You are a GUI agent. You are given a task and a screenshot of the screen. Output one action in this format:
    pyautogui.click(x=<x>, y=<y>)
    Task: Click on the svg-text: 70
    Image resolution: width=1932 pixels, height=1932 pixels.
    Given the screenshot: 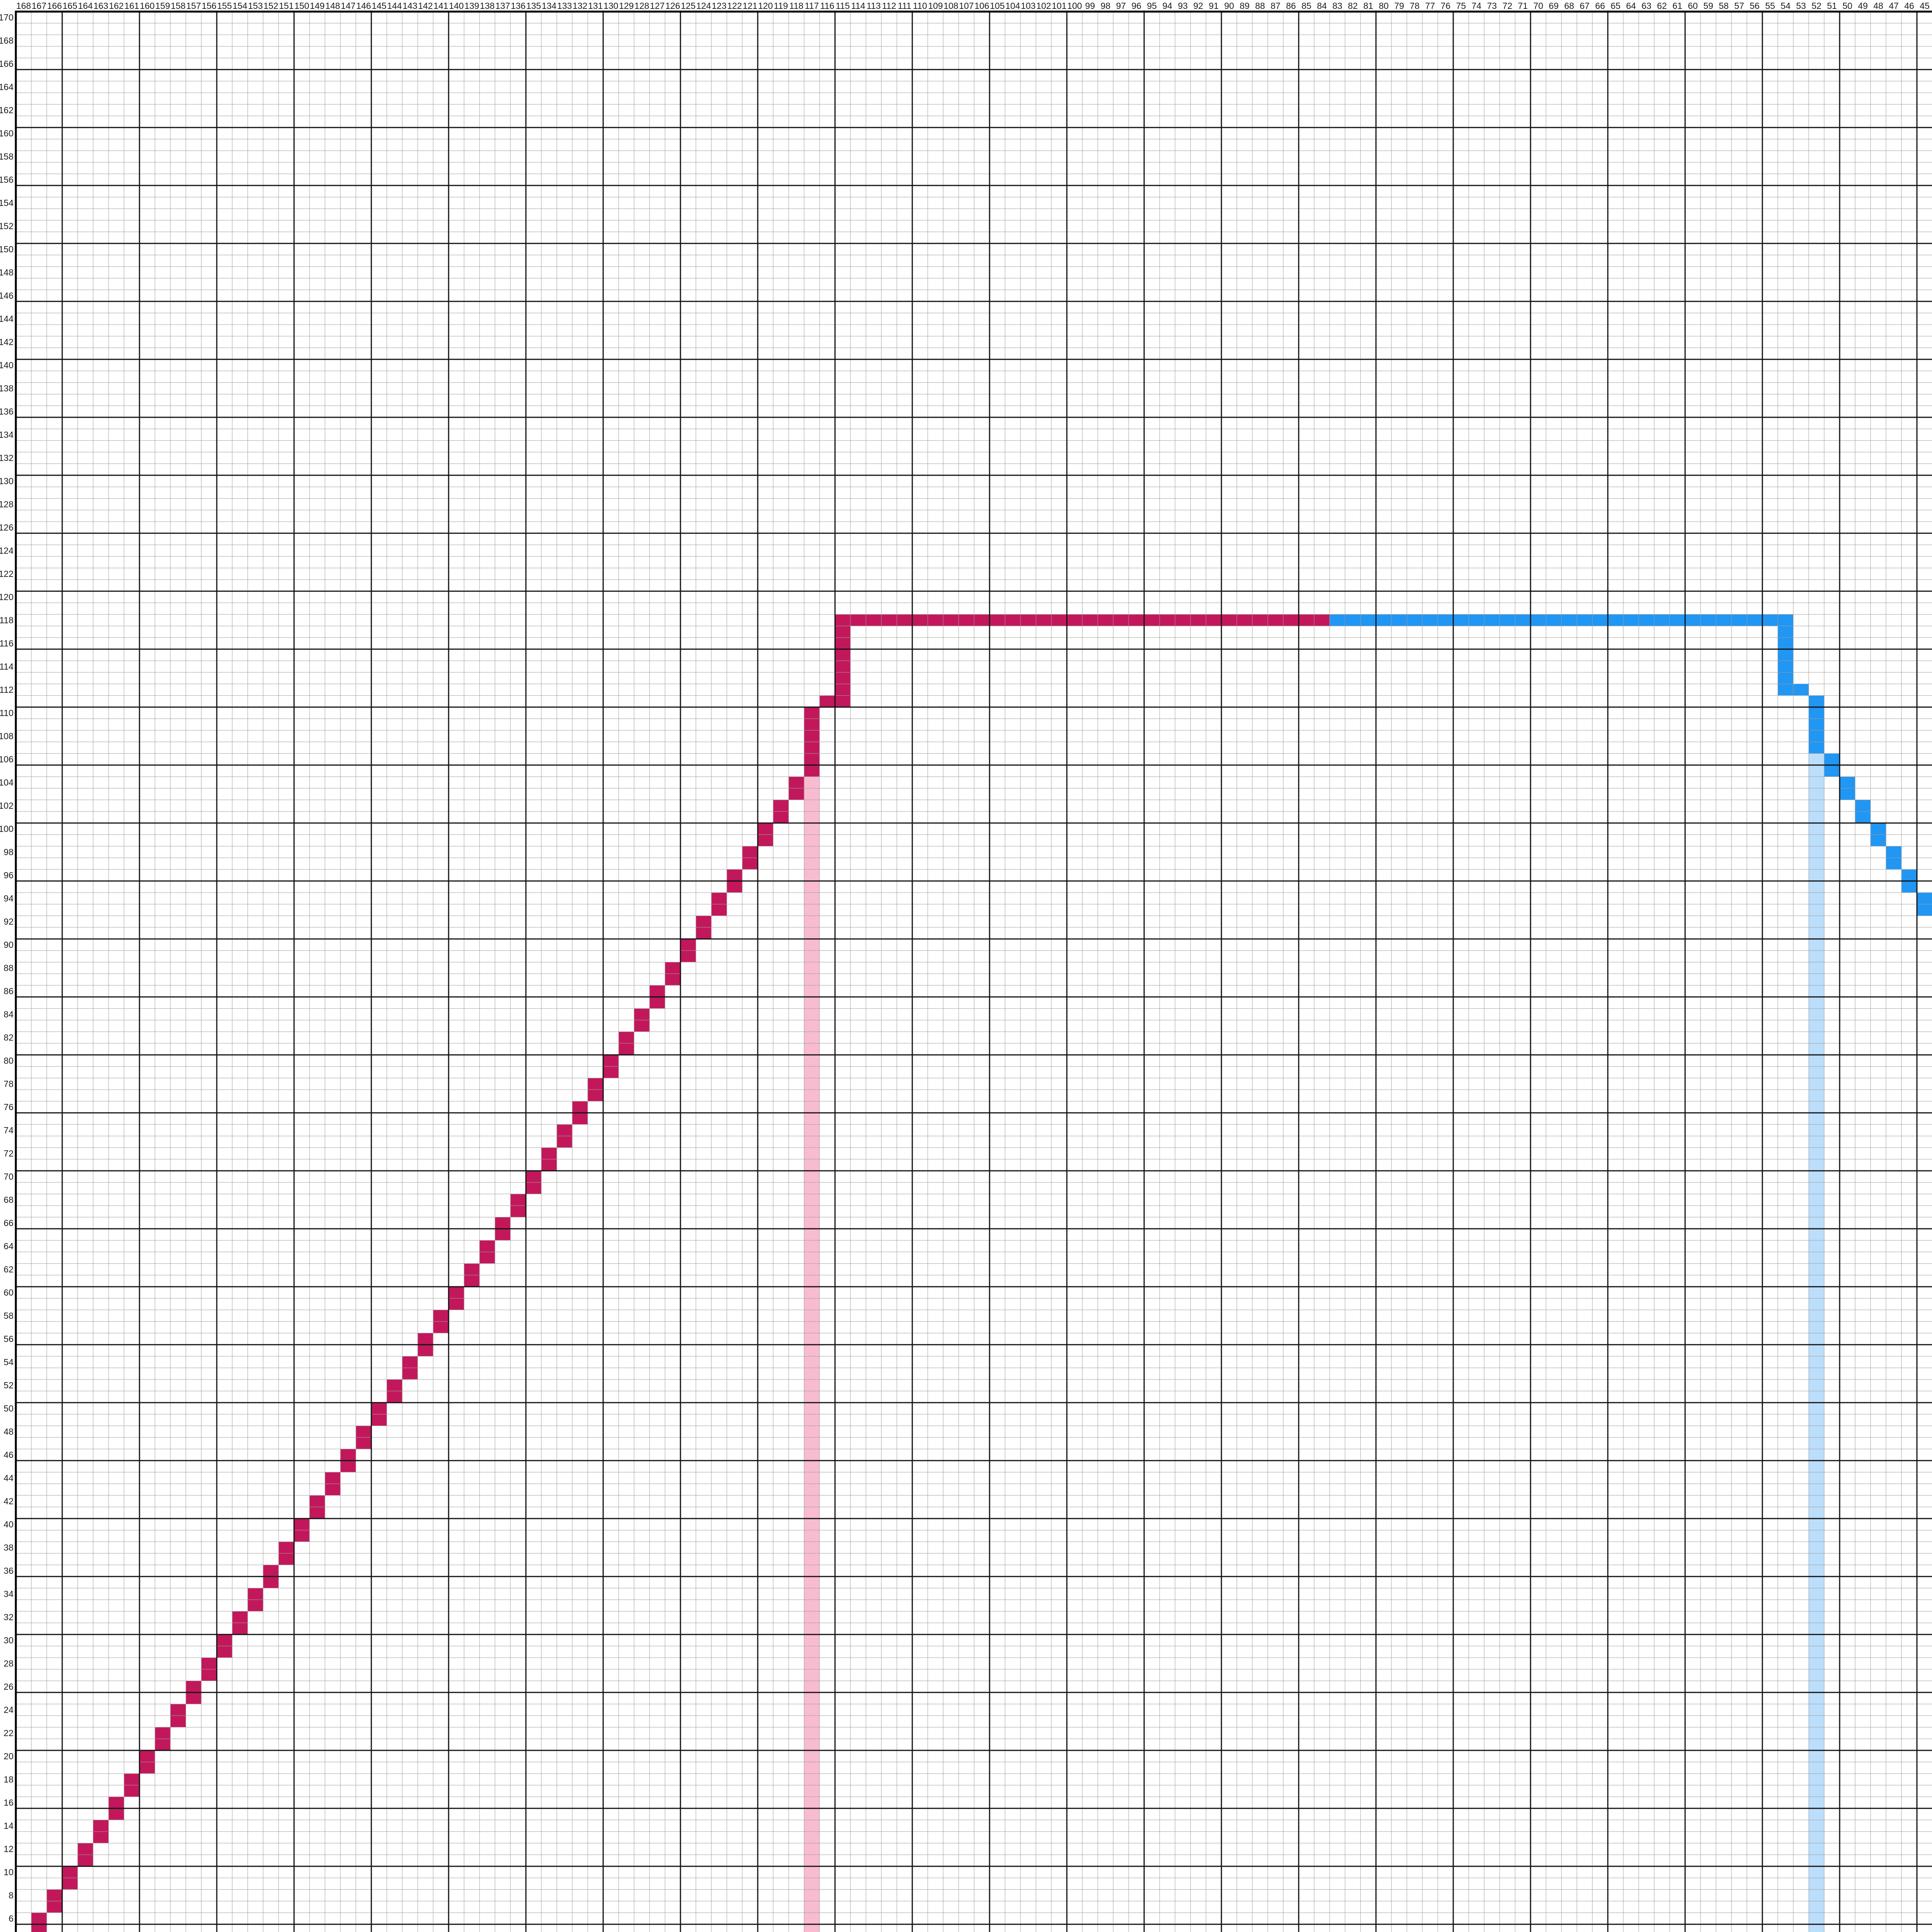 What is the action you would take?
    pyautogui.click(x=1538, y=6)
    